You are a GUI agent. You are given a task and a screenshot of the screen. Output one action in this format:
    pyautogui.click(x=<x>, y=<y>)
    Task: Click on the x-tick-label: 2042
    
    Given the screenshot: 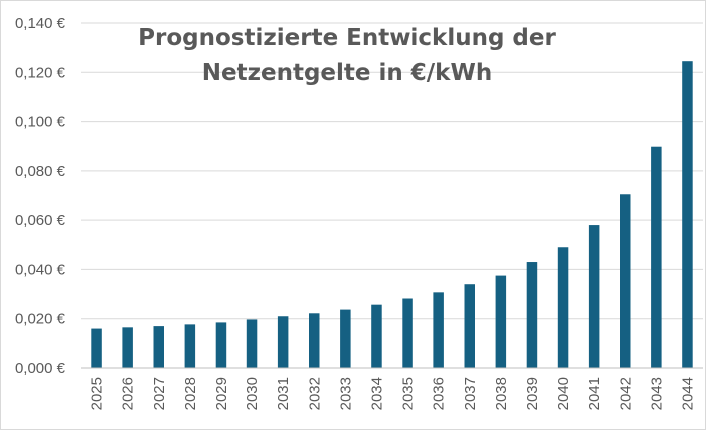 What is the action you would take?
    pyautogui.click(x=625, y=393)
    